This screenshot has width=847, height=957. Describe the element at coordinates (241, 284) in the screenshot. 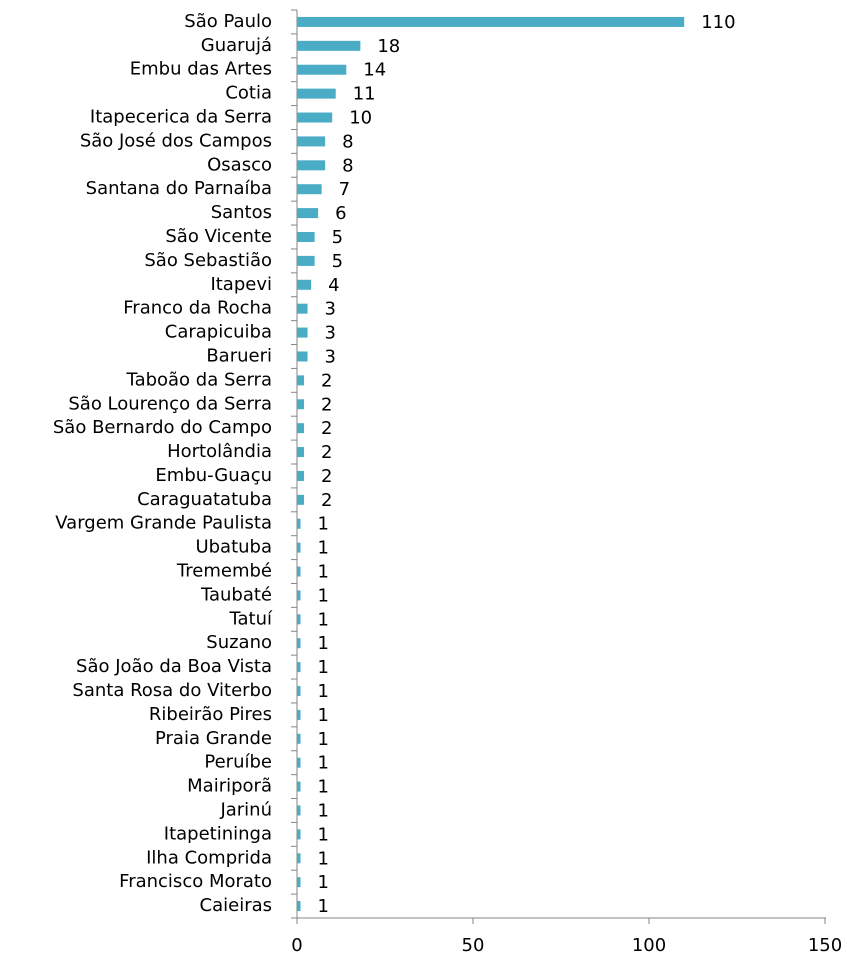

I see `y-tick-label: Itapevi` at that location.